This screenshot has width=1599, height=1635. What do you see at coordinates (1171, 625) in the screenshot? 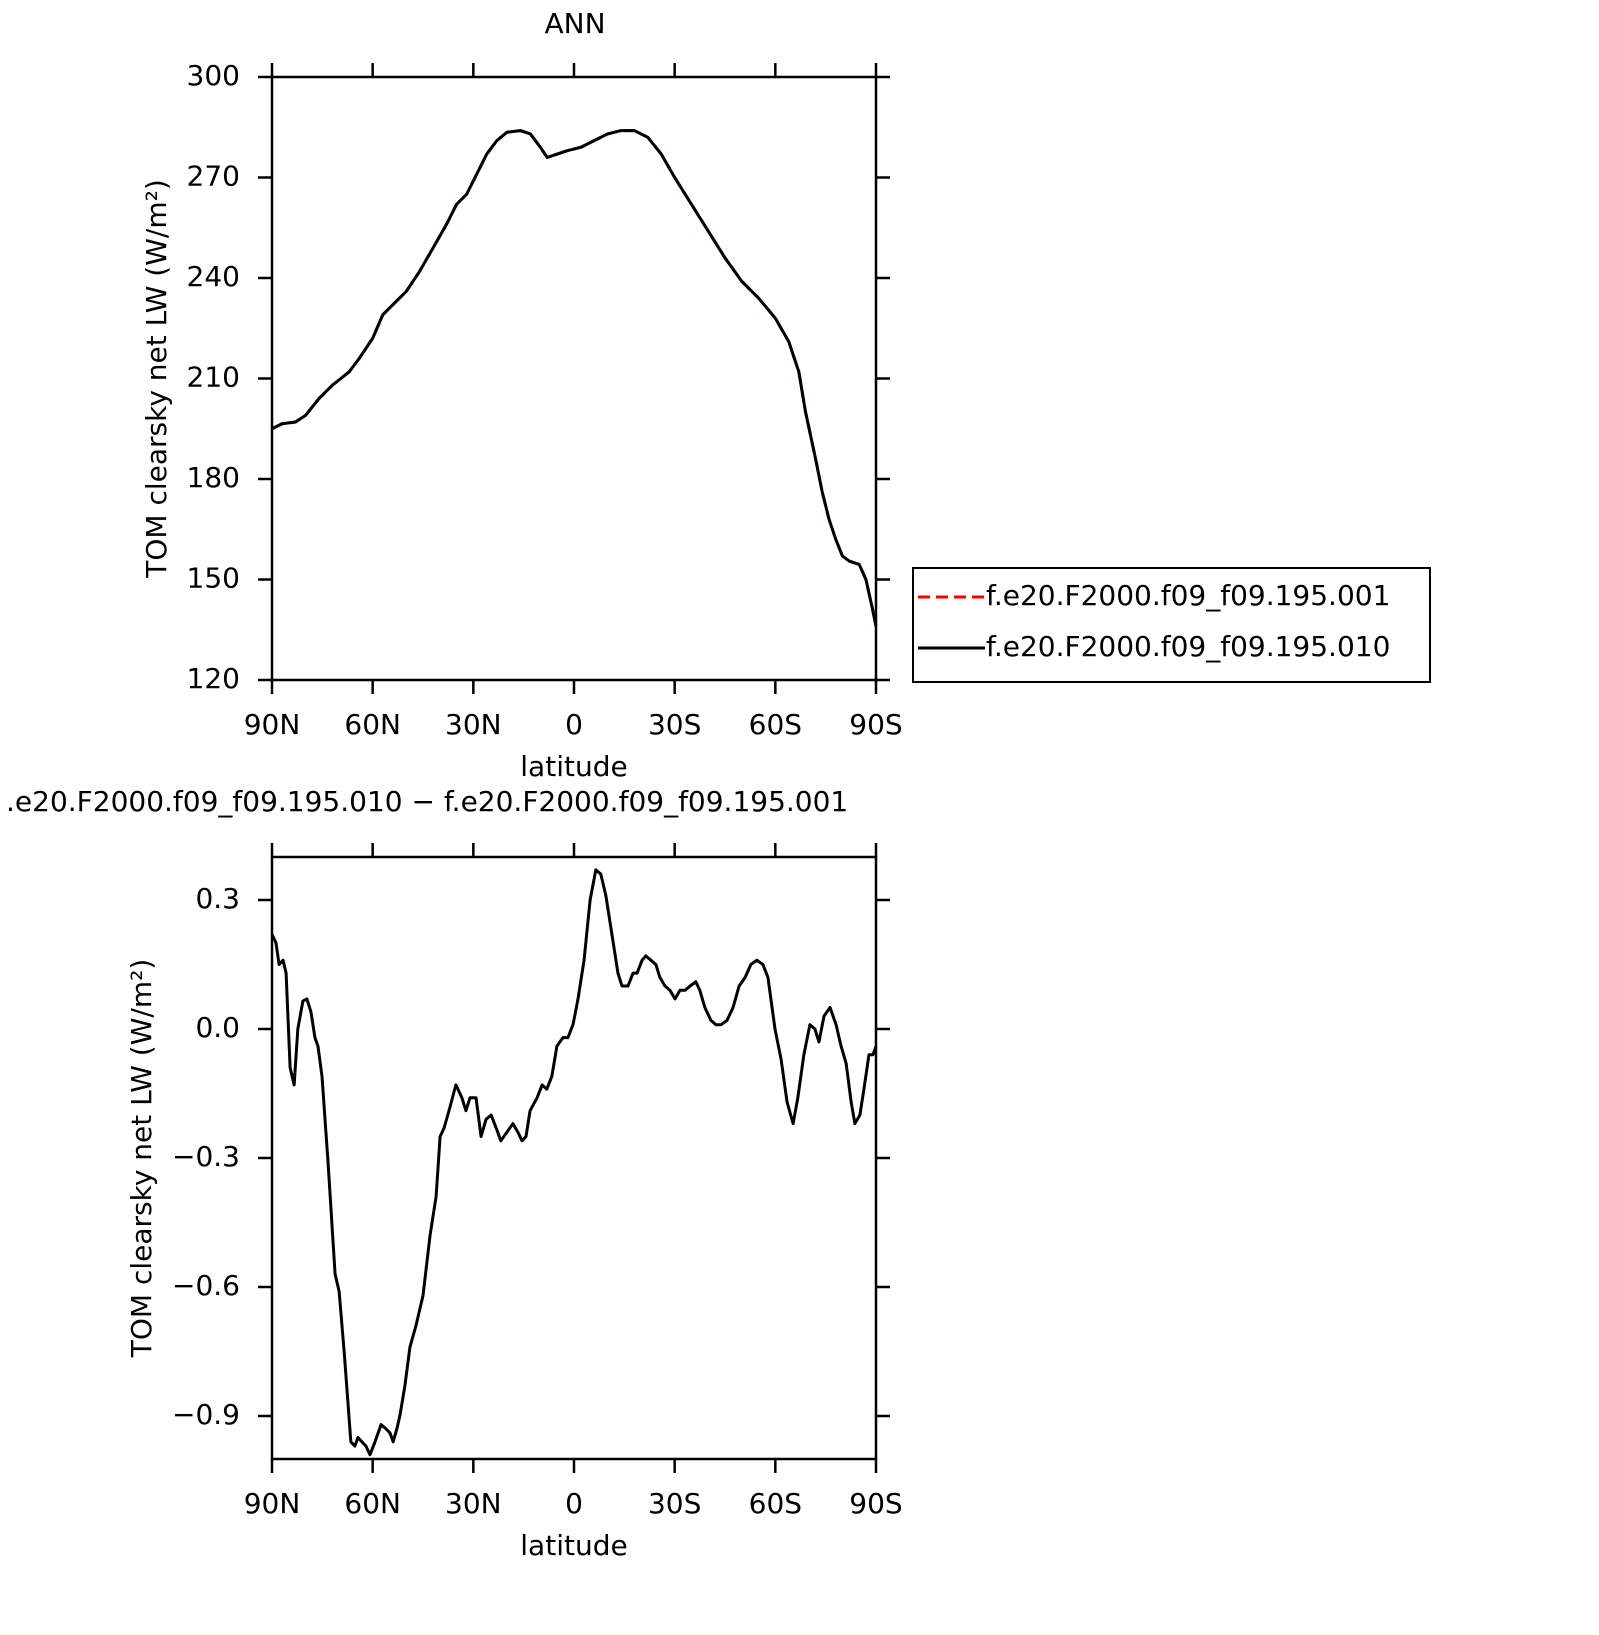
I see `legend-box` at bounding box center [1171, 625].